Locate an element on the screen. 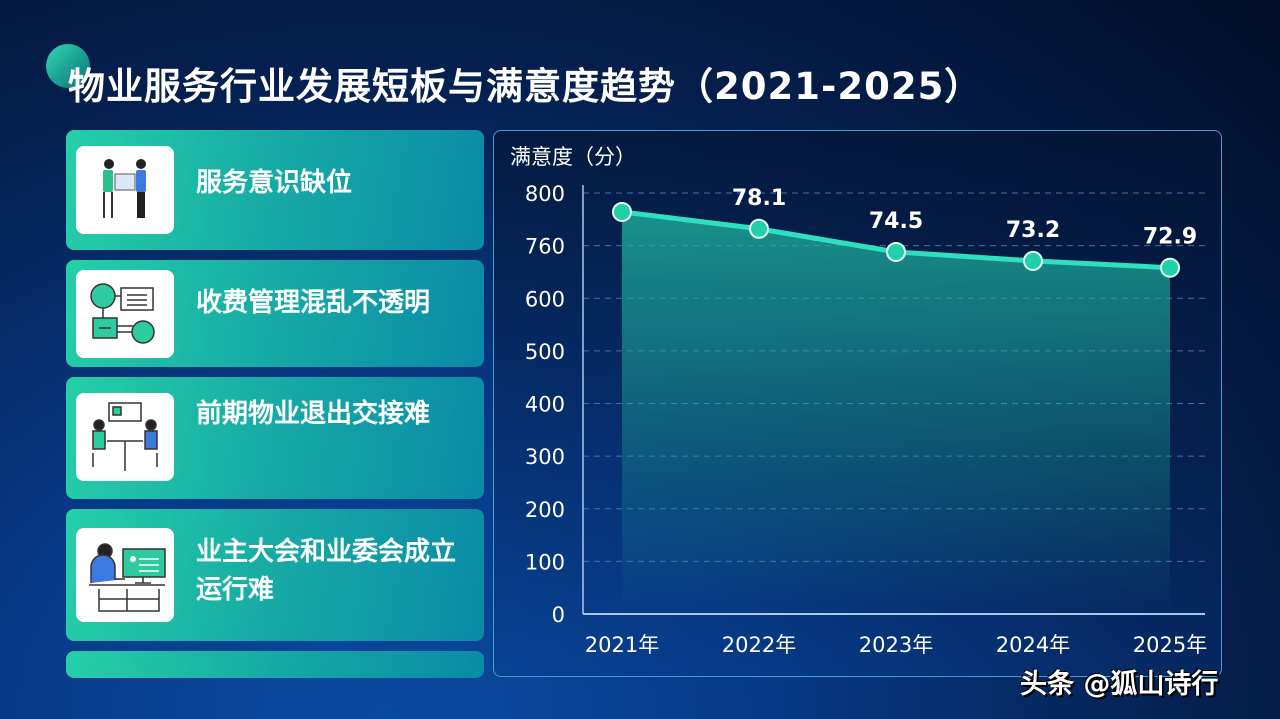 The image size is (1280, 719). x-tick-label: 2024年 is located at coordinates (1033, 645).